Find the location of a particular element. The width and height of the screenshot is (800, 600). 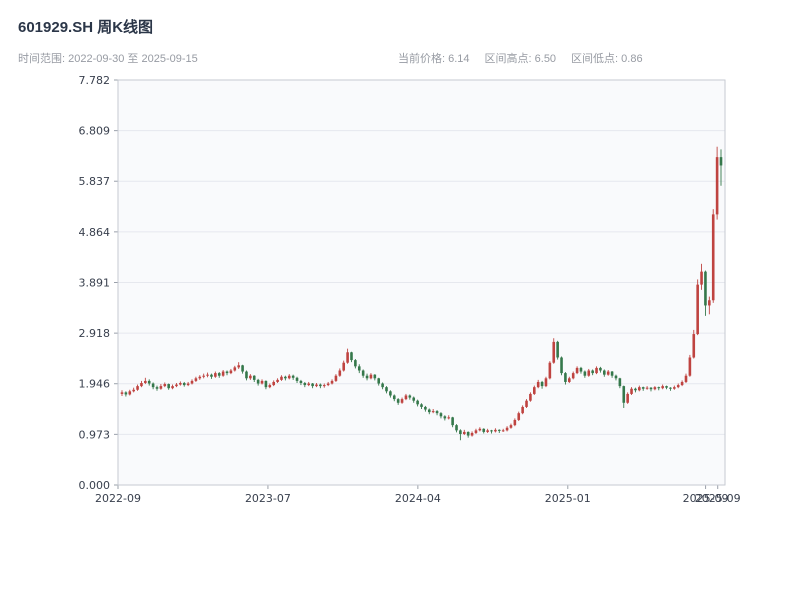

y-tick-label: 3.891 is located at coordinates (95, 283).